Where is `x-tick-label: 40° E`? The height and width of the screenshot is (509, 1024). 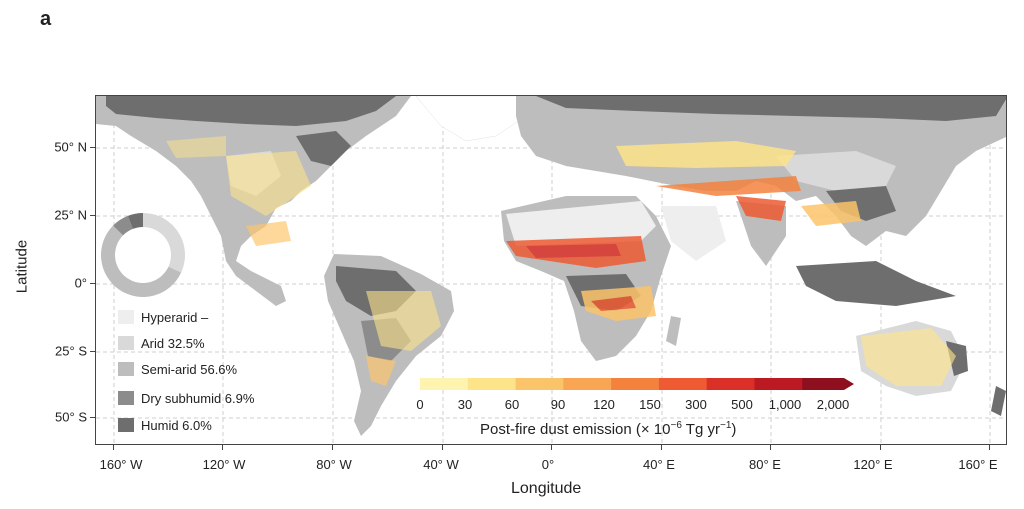
x-tick-label: 40° E is located at coordinates (659, 464).